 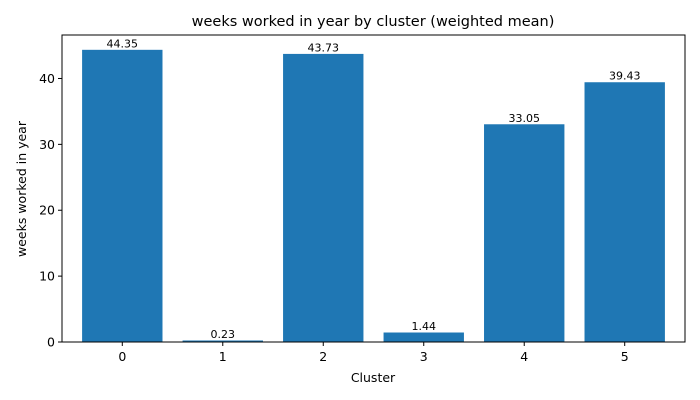 I want to click on y-tick-label: 20, so click(x=47, y=210).